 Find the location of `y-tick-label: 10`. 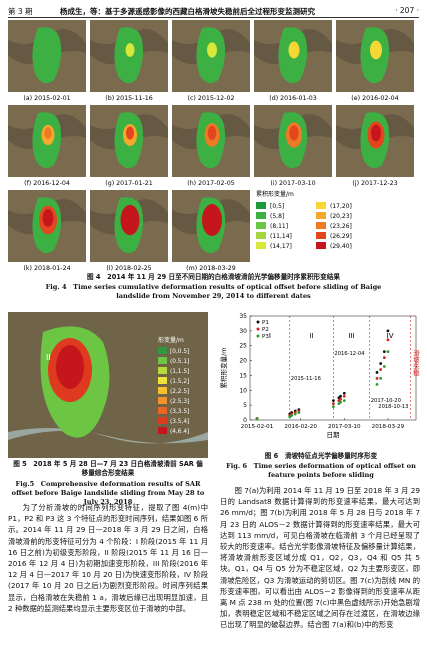

y-tick-label: 10 is located at coordinates (243, 390).